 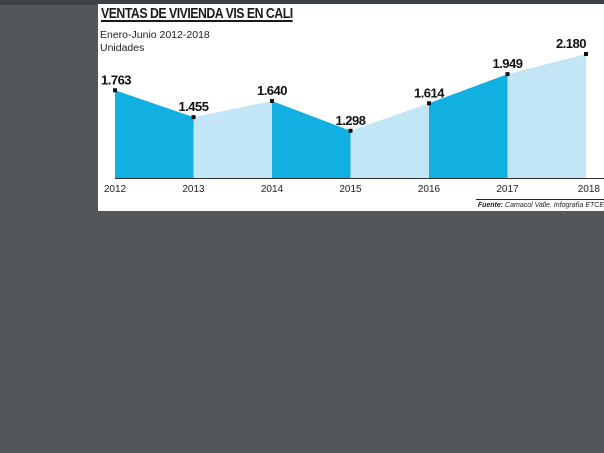 I want to click on value-label: 1.763, so click(x=116, y=79).